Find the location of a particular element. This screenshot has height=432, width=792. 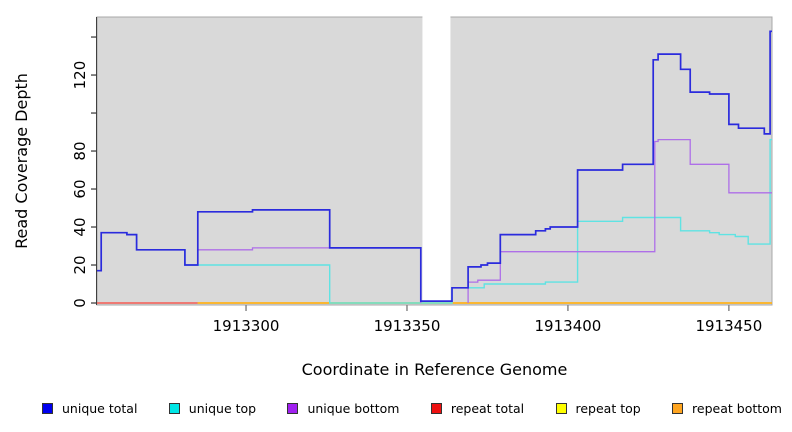

x-tick-label: 1913400 is located at coordinates (568, 326).